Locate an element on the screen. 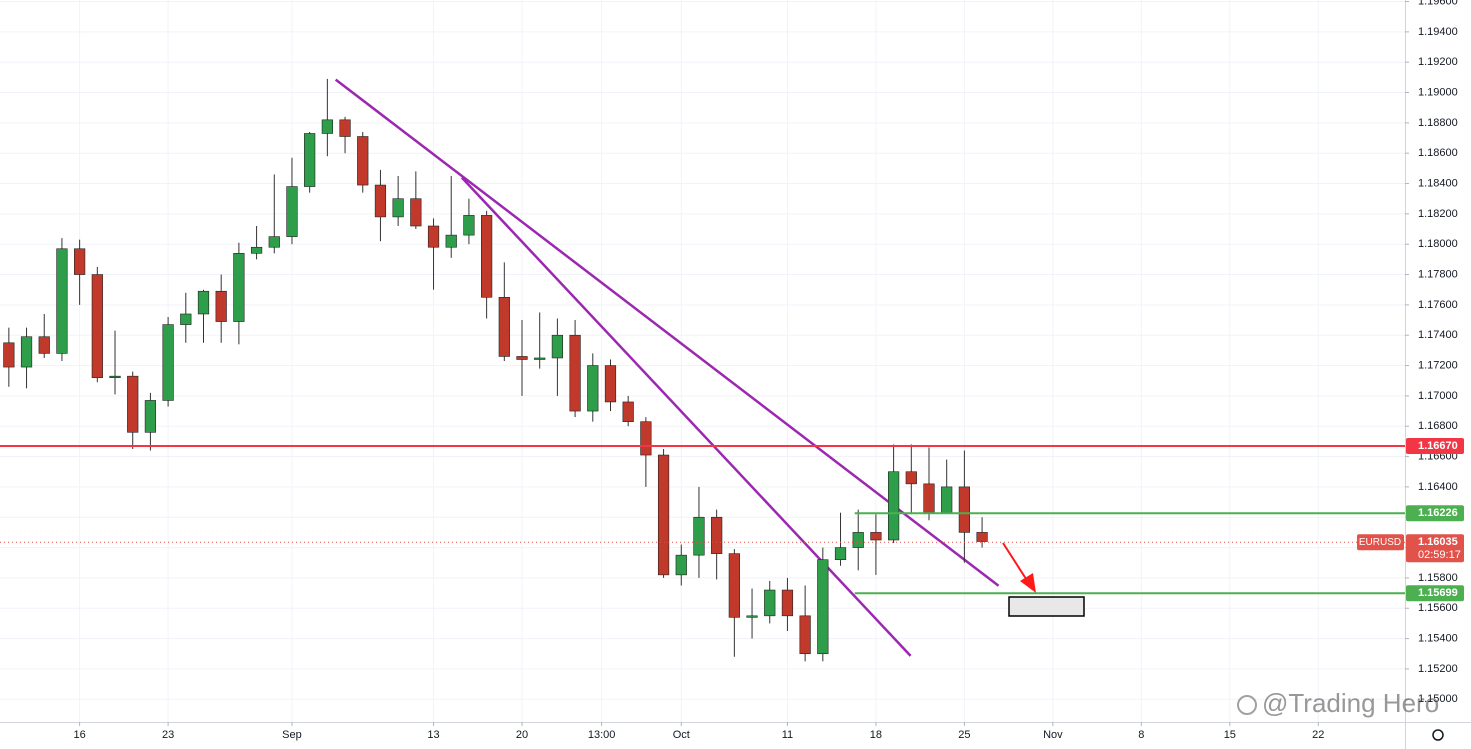 The width and height of the screenshot is (1471, 749). watermark: @Trading Hero is located at coordinates (1338, 703).